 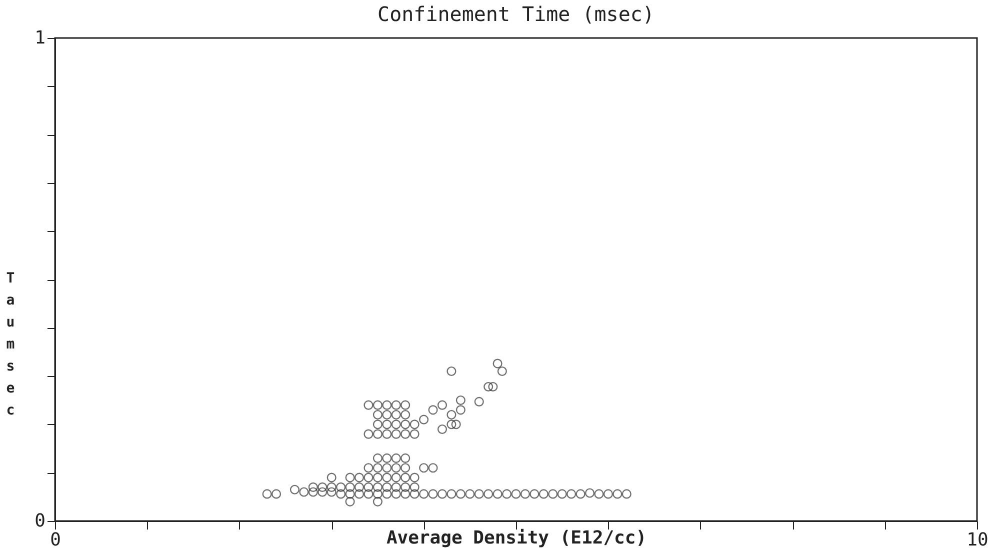 I want to click on x-tick-label: 10, so click(x=977, y=540).